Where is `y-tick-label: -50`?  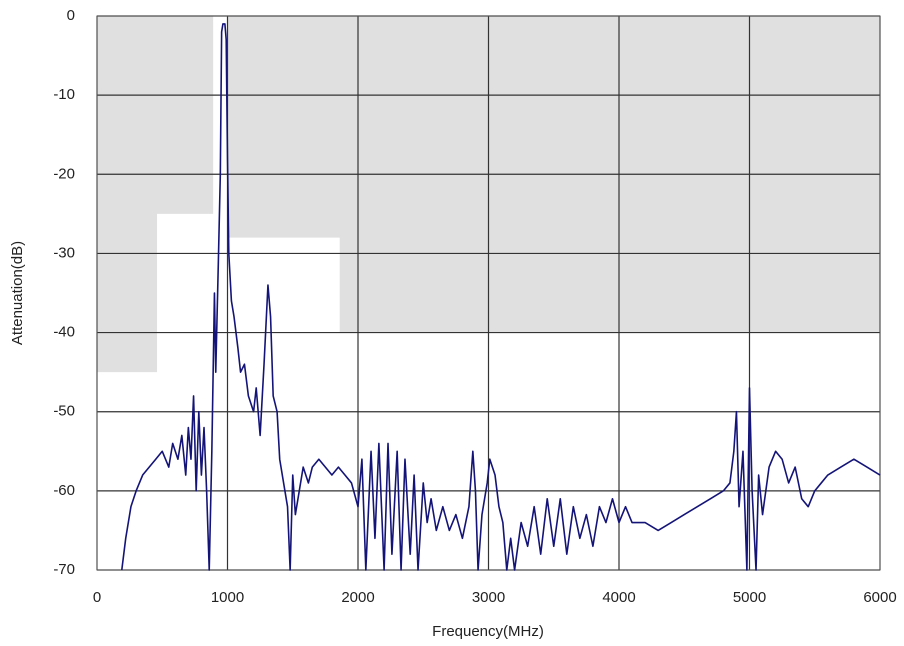
y-tick-label: -50 is located at coordinates (64, 411).